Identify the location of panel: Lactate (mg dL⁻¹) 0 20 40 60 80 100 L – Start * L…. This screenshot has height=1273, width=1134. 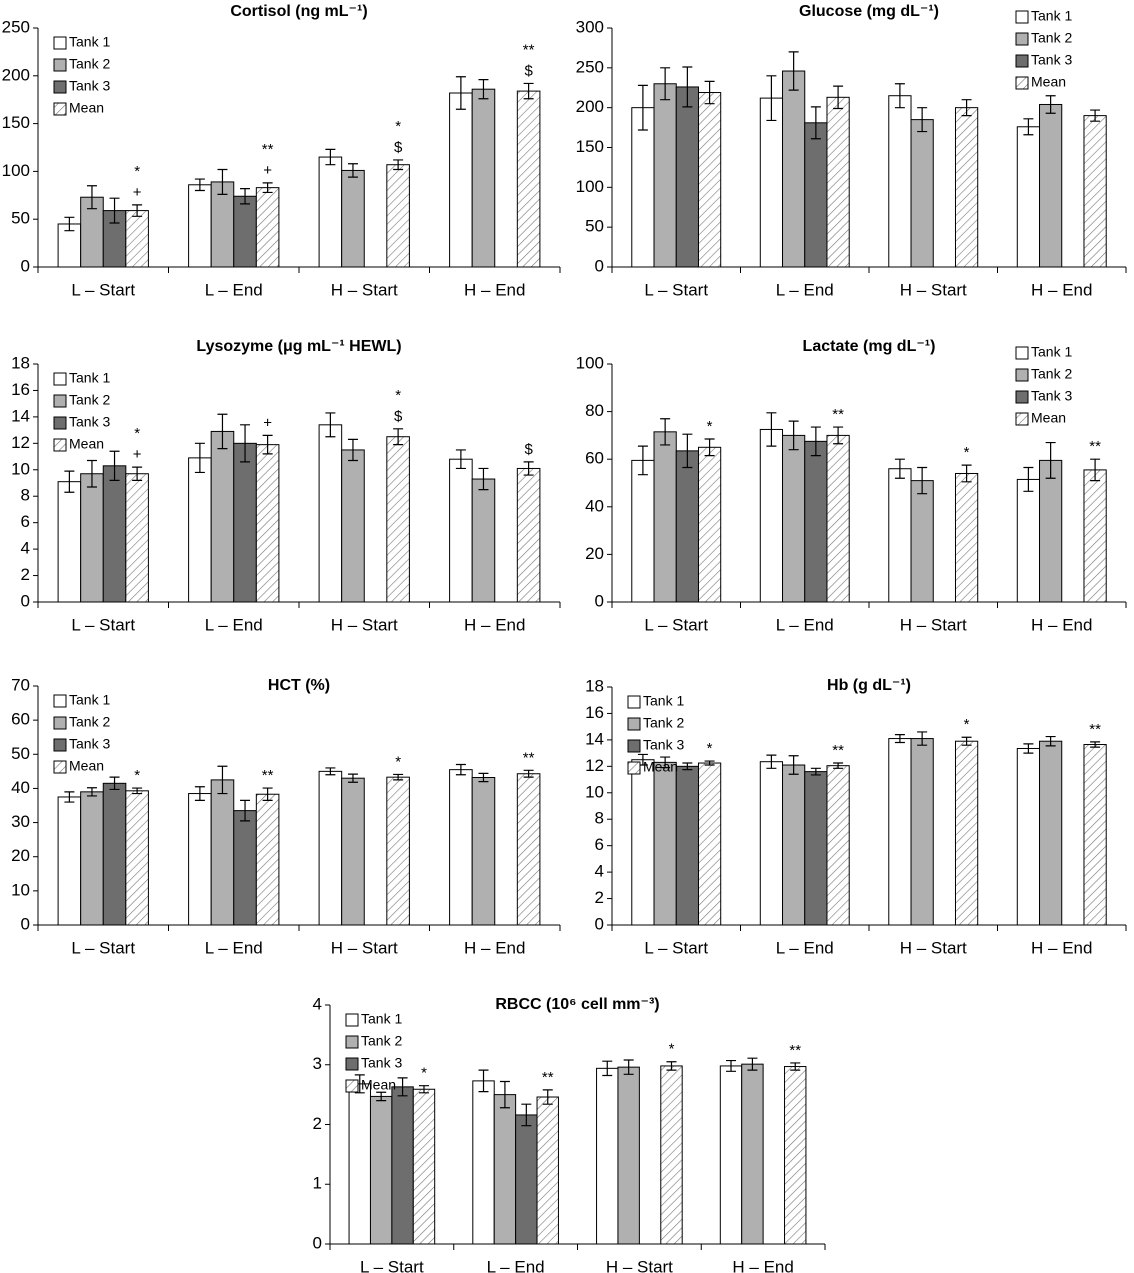
(851, 486).